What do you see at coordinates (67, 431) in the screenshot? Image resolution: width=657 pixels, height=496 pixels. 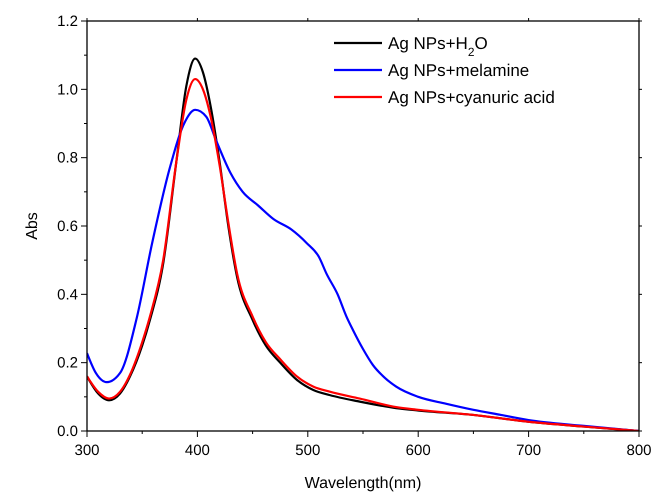 I see `y-tick-label: 0.0` at bounding box center [67, 431].